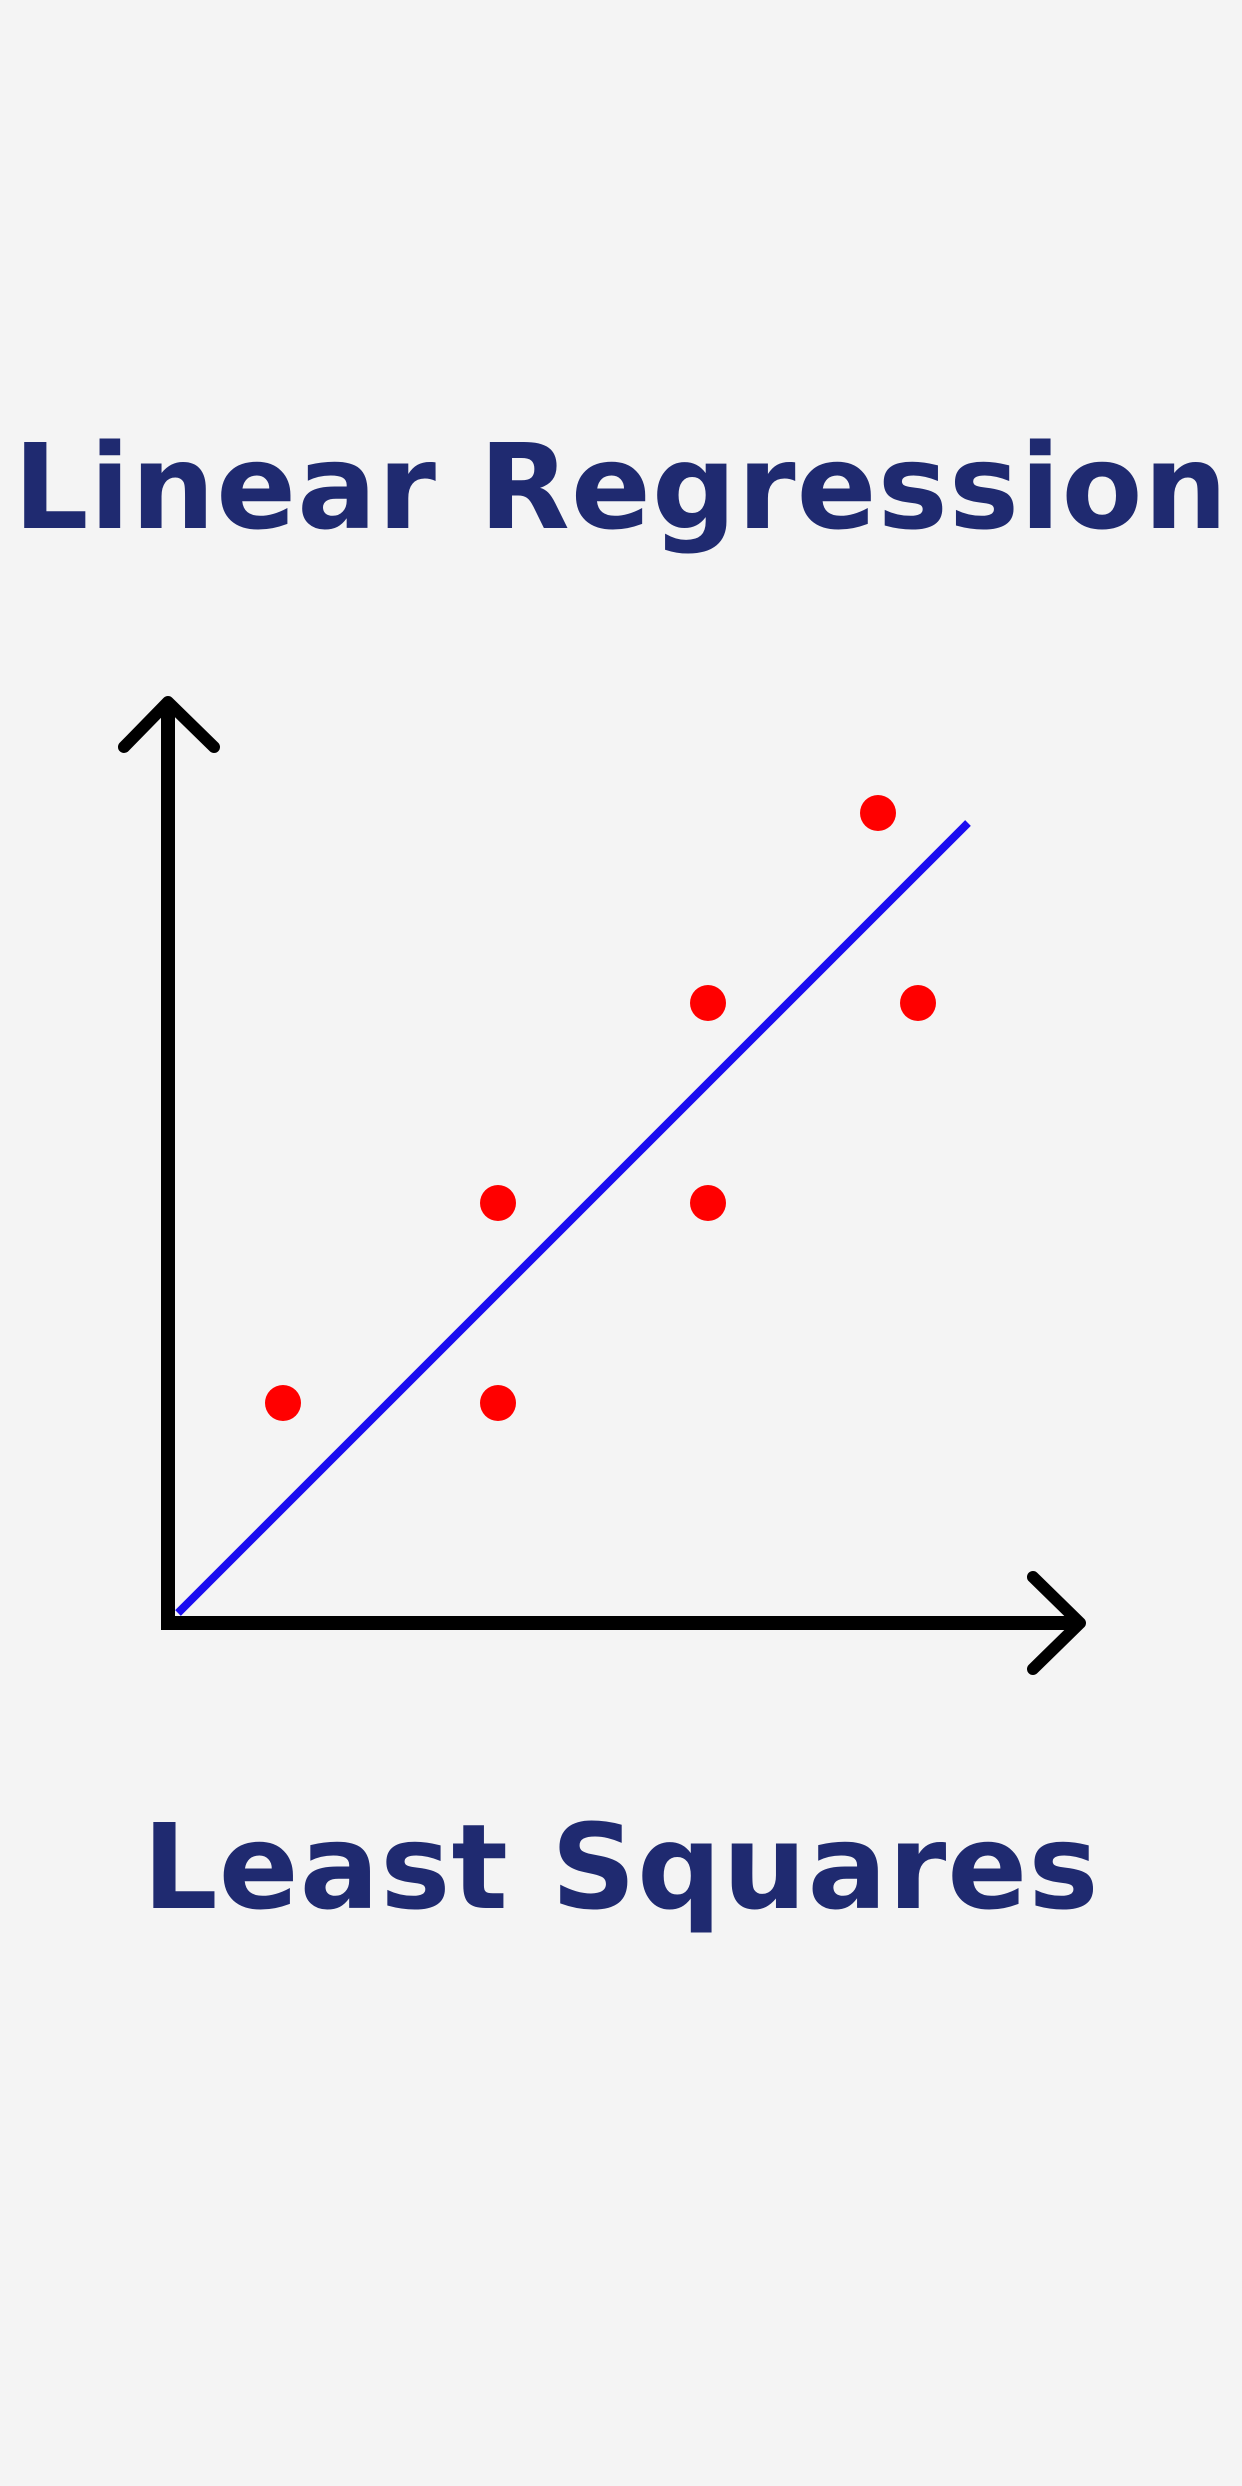 The width and height of the screenshot is (1242, 2486). I want to click on page-title: Linear Regression, so click(621, 487).